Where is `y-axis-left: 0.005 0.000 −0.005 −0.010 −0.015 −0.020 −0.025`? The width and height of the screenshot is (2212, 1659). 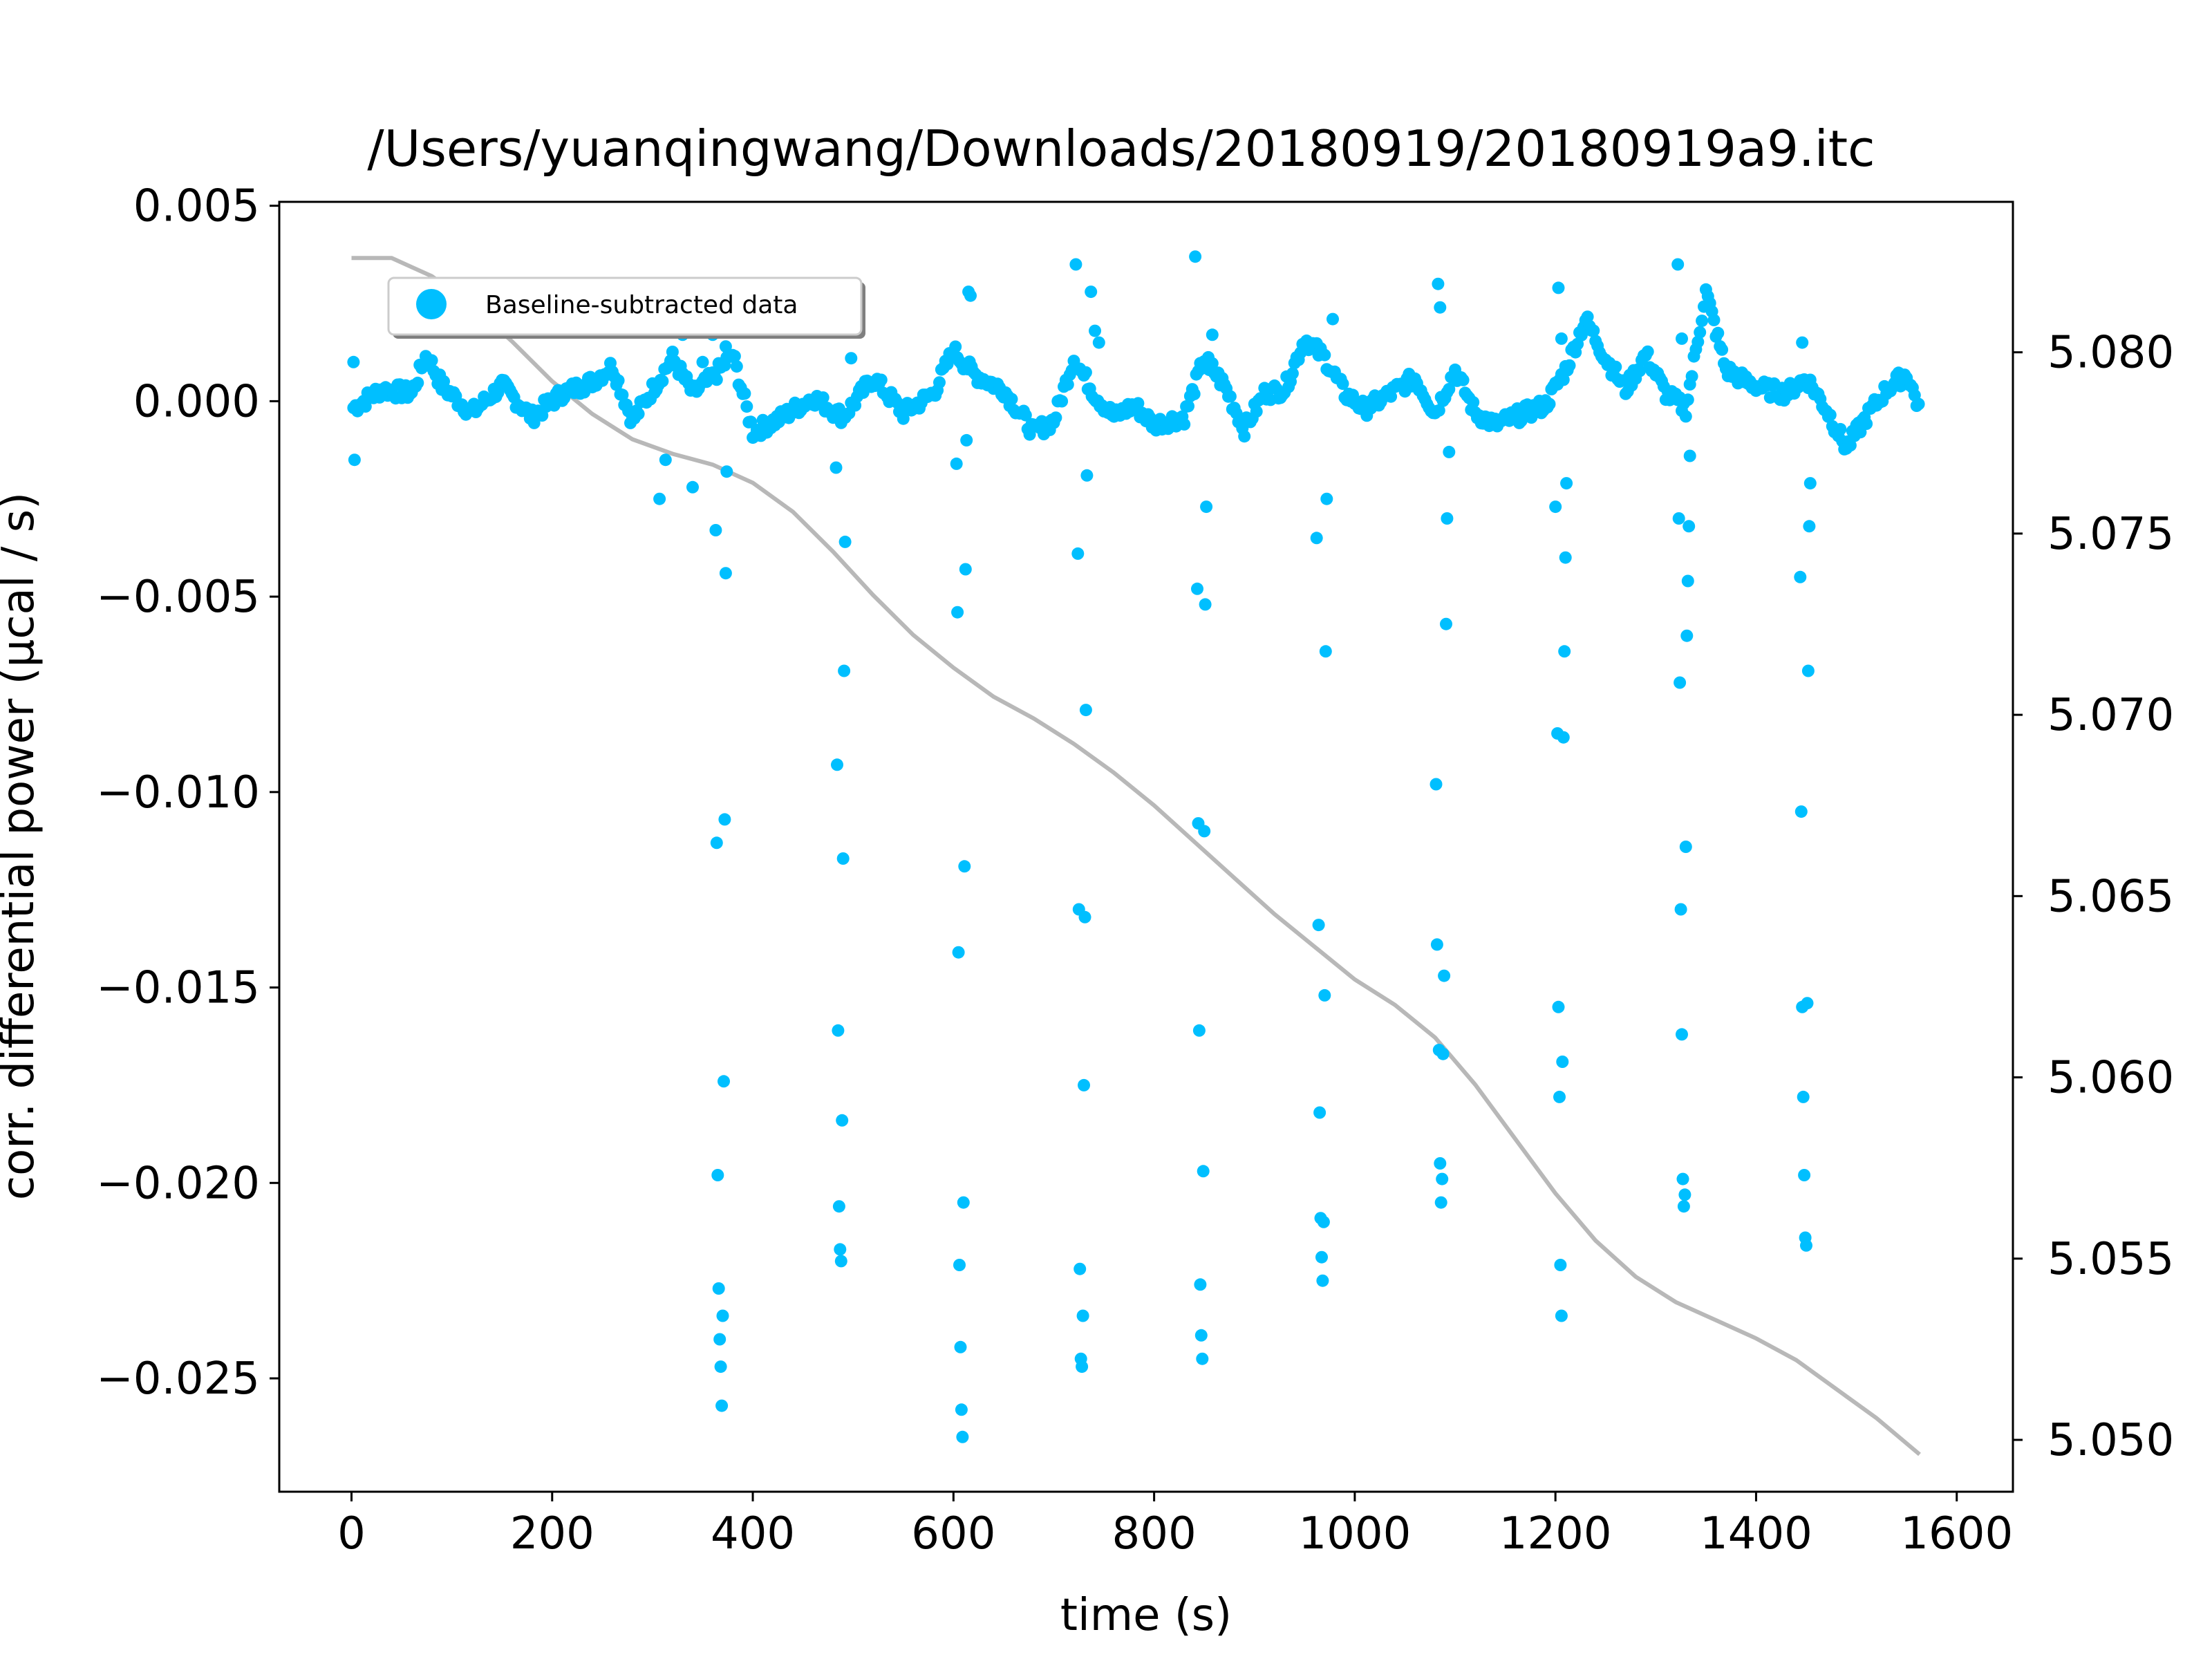 y-axis-left: 0.005 0.000 −0.005 −0.010 −0.015 −0.020 −0.025 is located at coordinates (187, 793).